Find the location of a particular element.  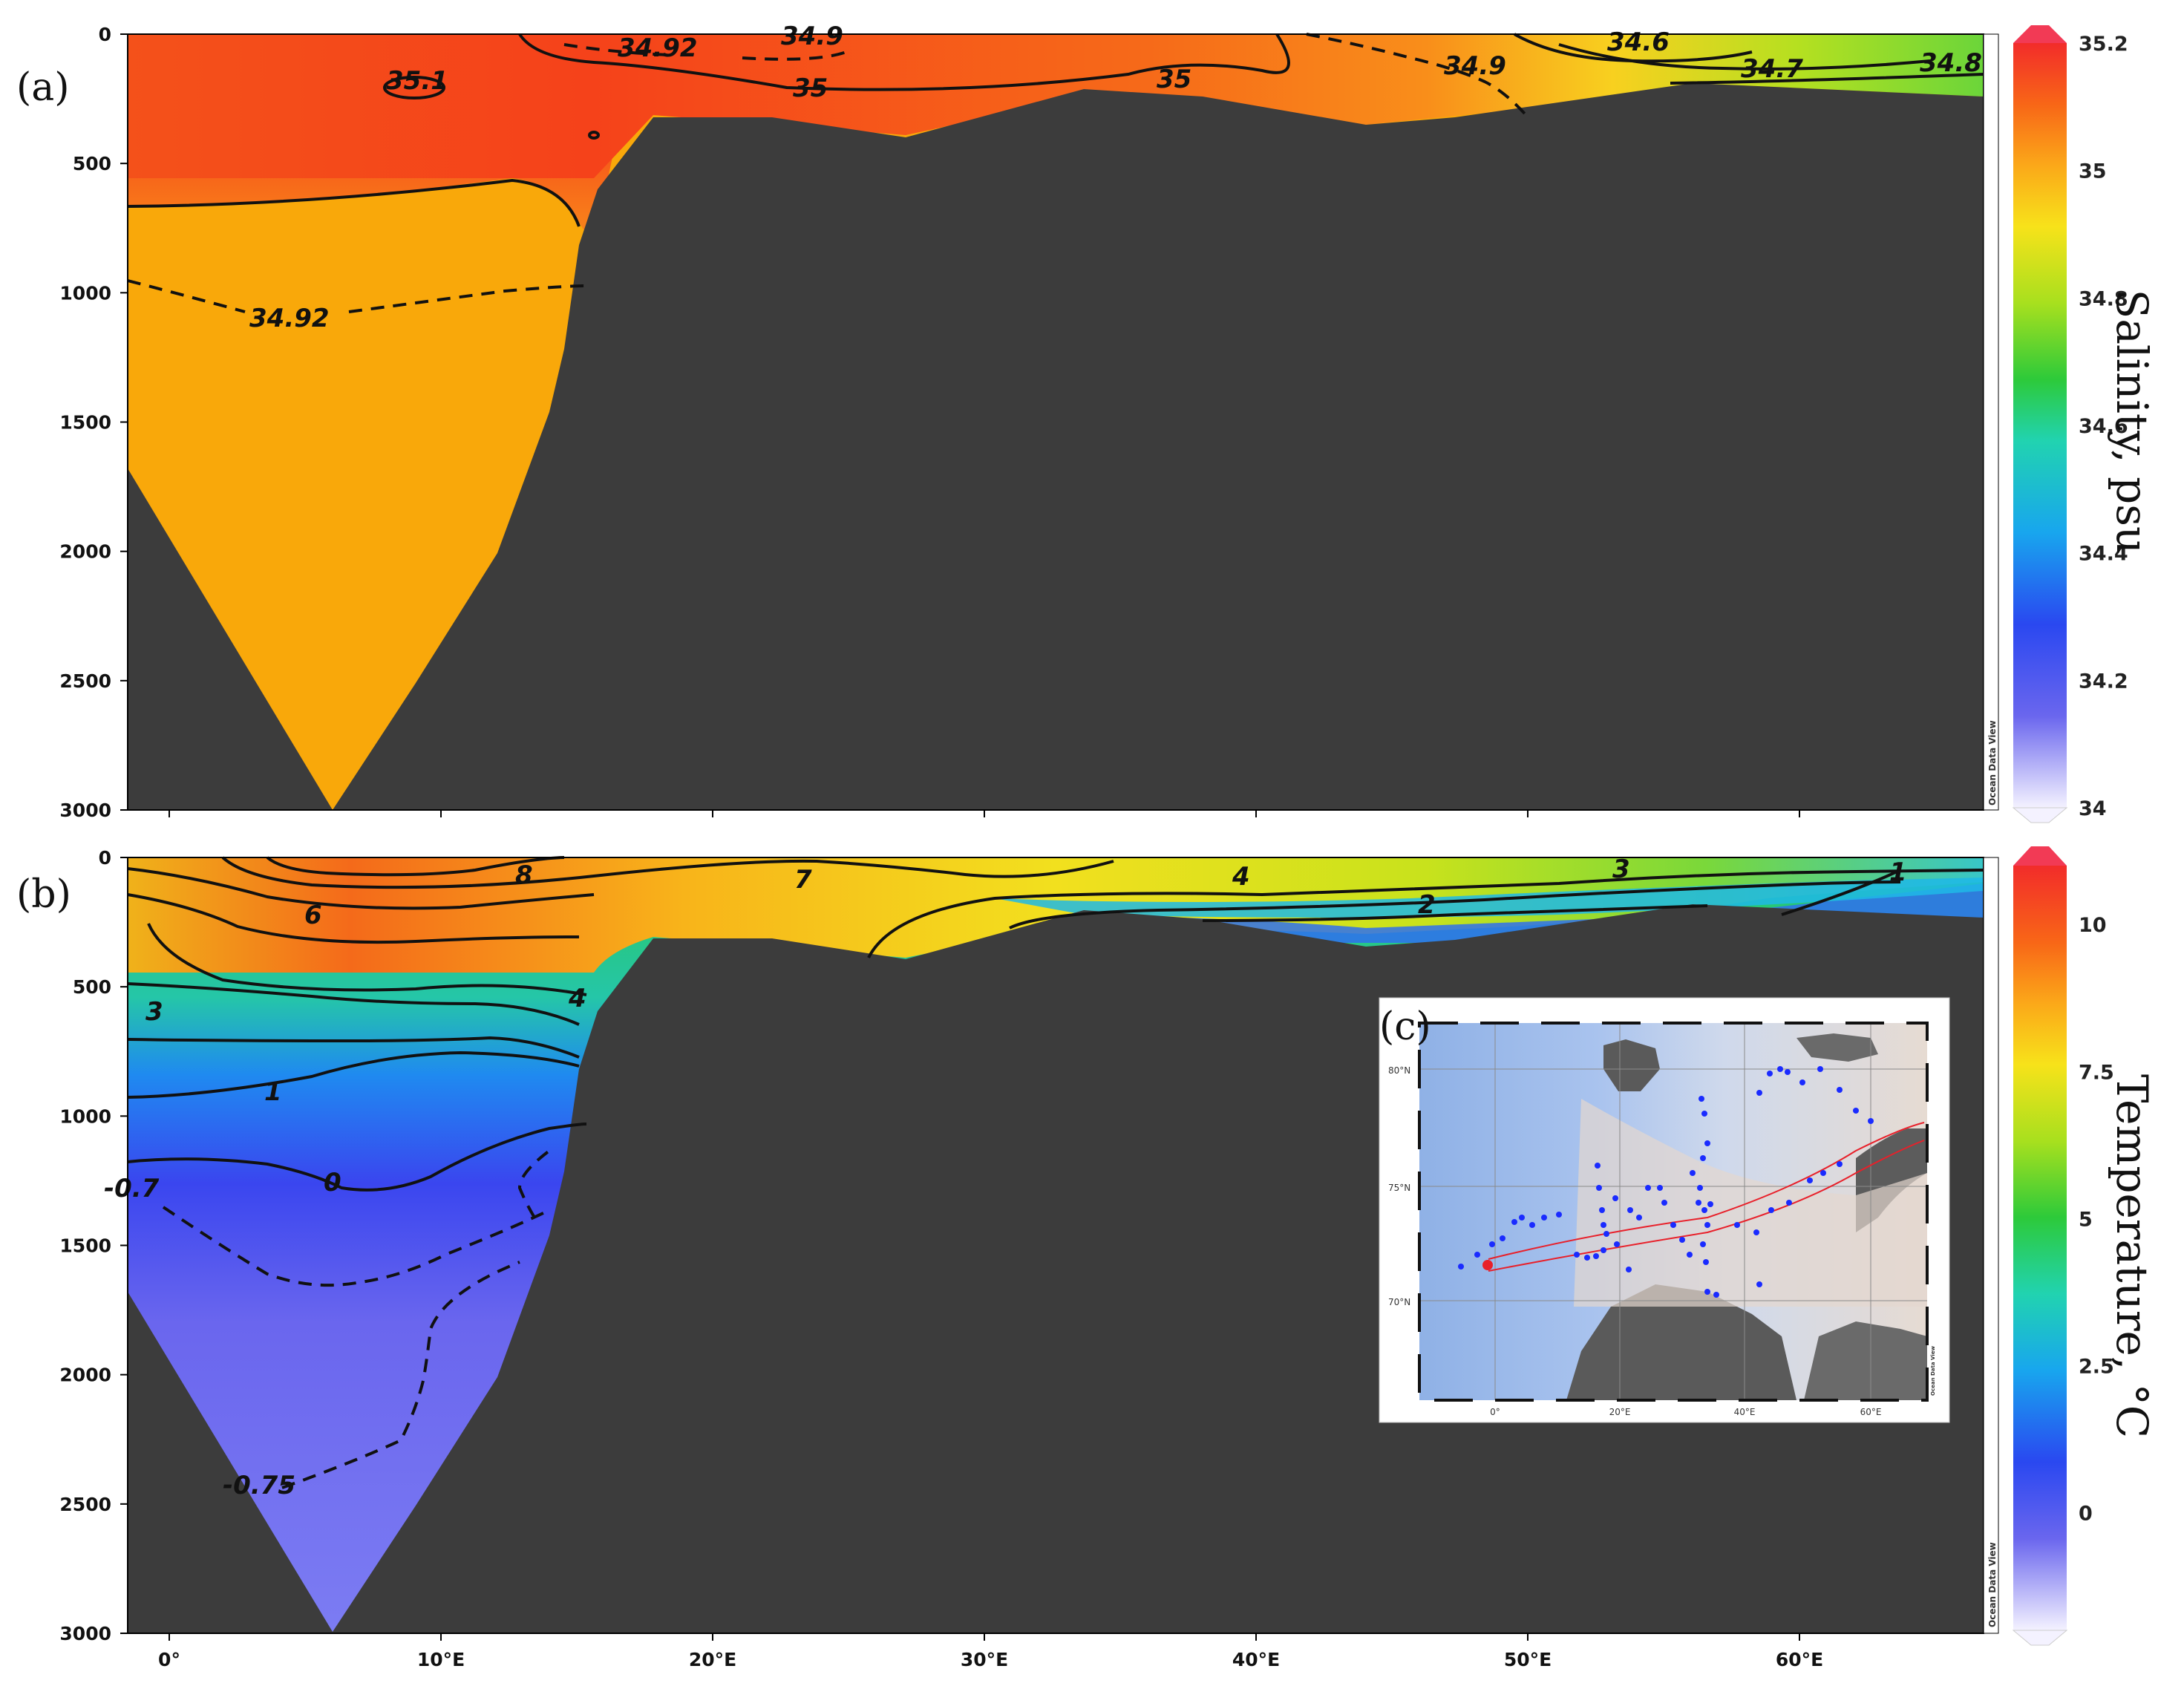

y-tick-label: 3000 is located at coordinates (85, 810).